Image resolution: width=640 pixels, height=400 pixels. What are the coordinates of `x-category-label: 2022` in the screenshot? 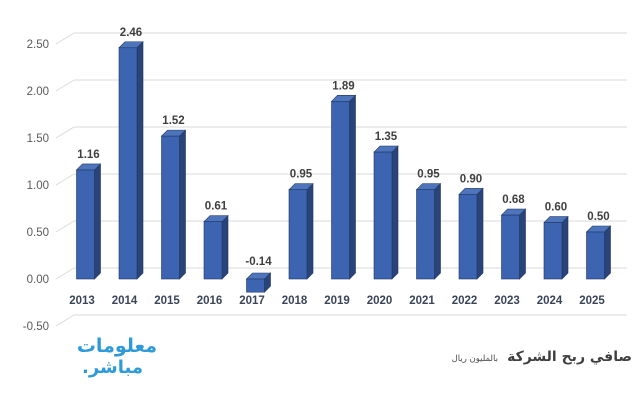 It's located at (465, 301).